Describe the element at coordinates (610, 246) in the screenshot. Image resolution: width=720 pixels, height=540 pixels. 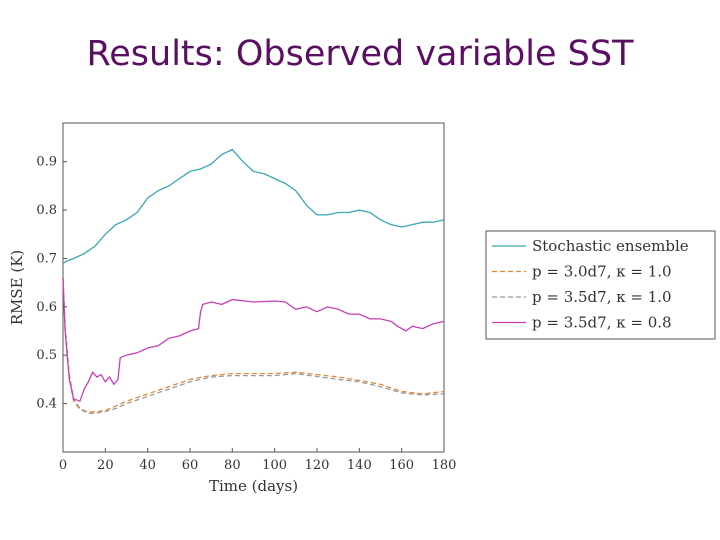
I see `legend-label-1: Stochastic ensemble` at that location.